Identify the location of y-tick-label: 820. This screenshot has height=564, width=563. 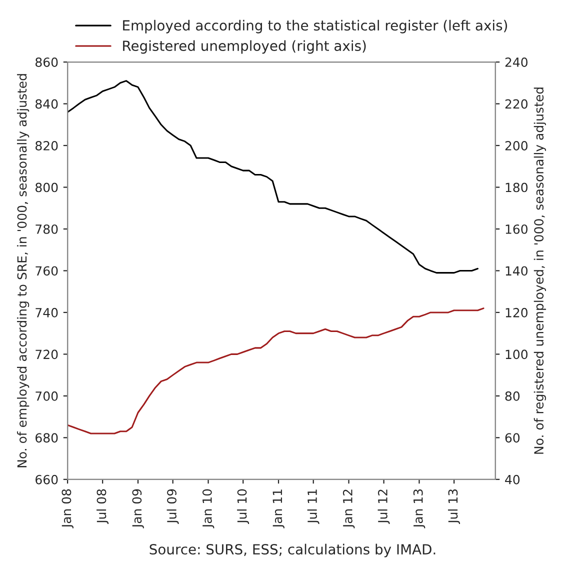
(47, 145).